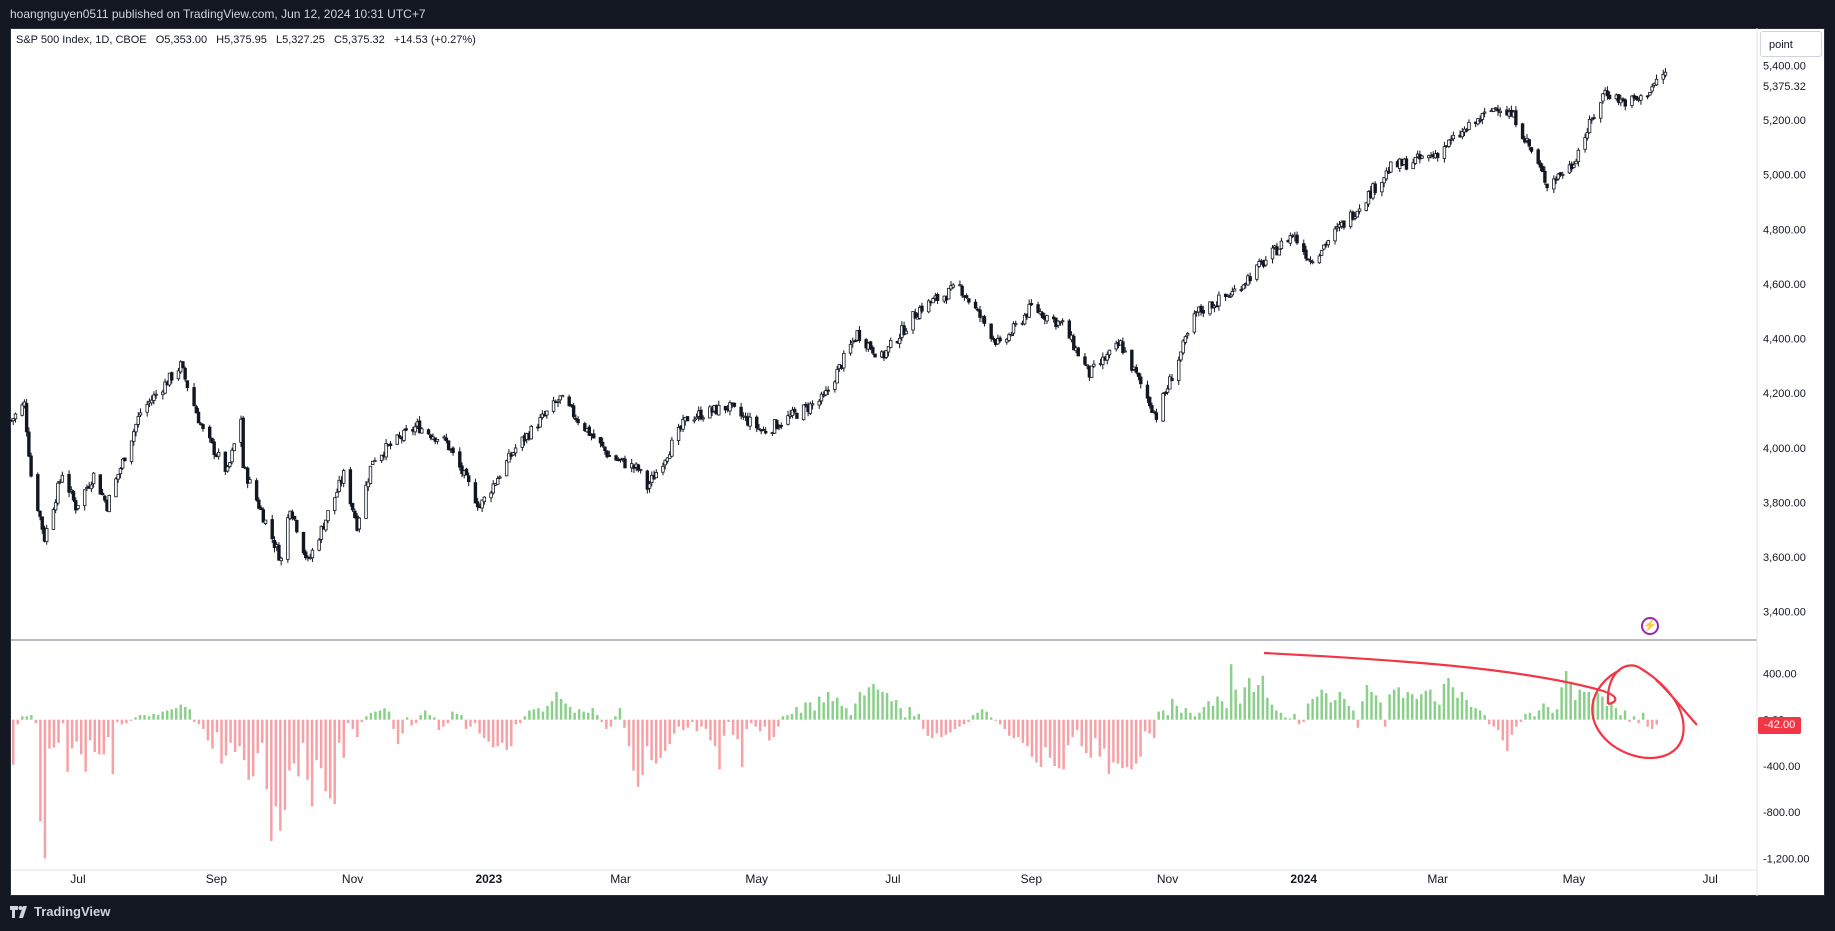 This screenshot has width=1835, height=931. Describe the element at coordinates (81, 40) in the screenshot. I see `legend-symbol: S&P 500 Index, 1D, CBOE` at that location.